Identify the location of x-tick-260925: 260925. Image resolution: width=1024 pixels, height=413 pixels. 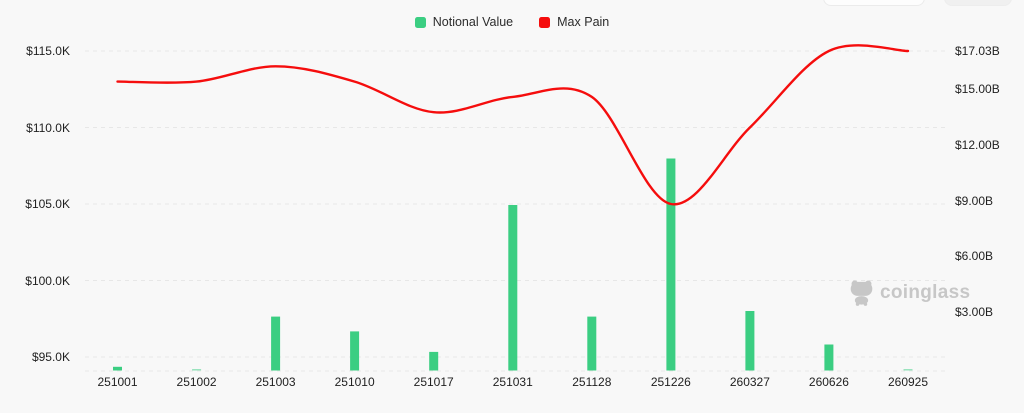
(908, 382).